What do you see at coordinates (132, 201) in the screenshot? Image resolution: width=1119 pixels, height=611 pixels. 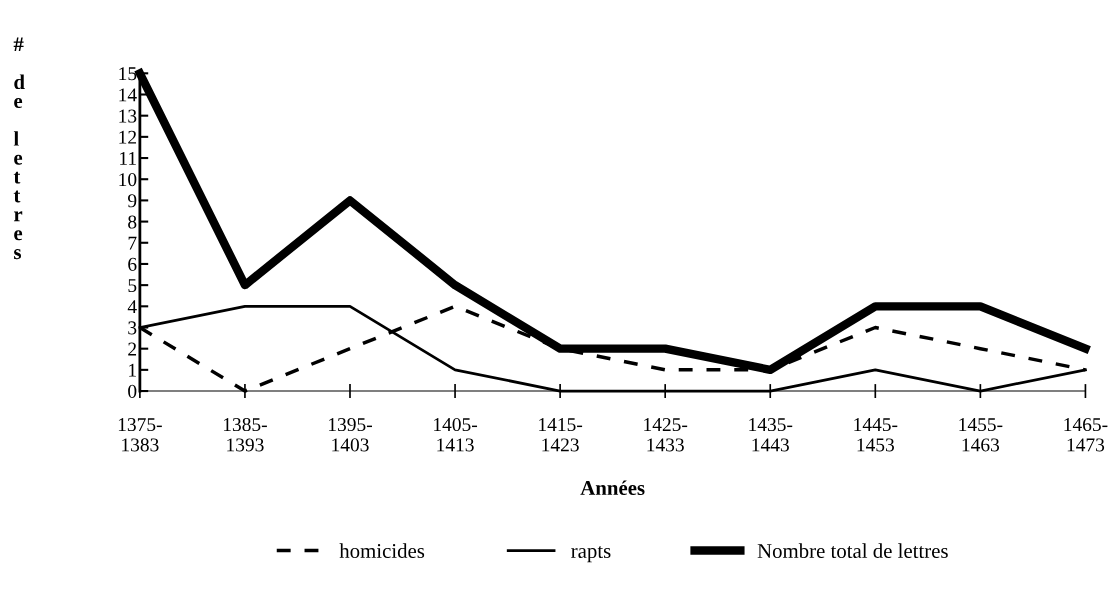 I see `y-tick-label: 9` at bounding box center [132, 201].